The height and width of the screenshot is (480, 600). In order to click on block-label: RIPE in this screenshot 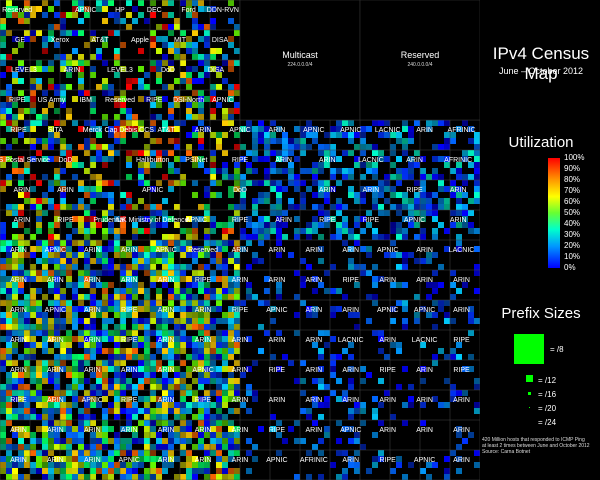, I will do `click(129, 310)`.